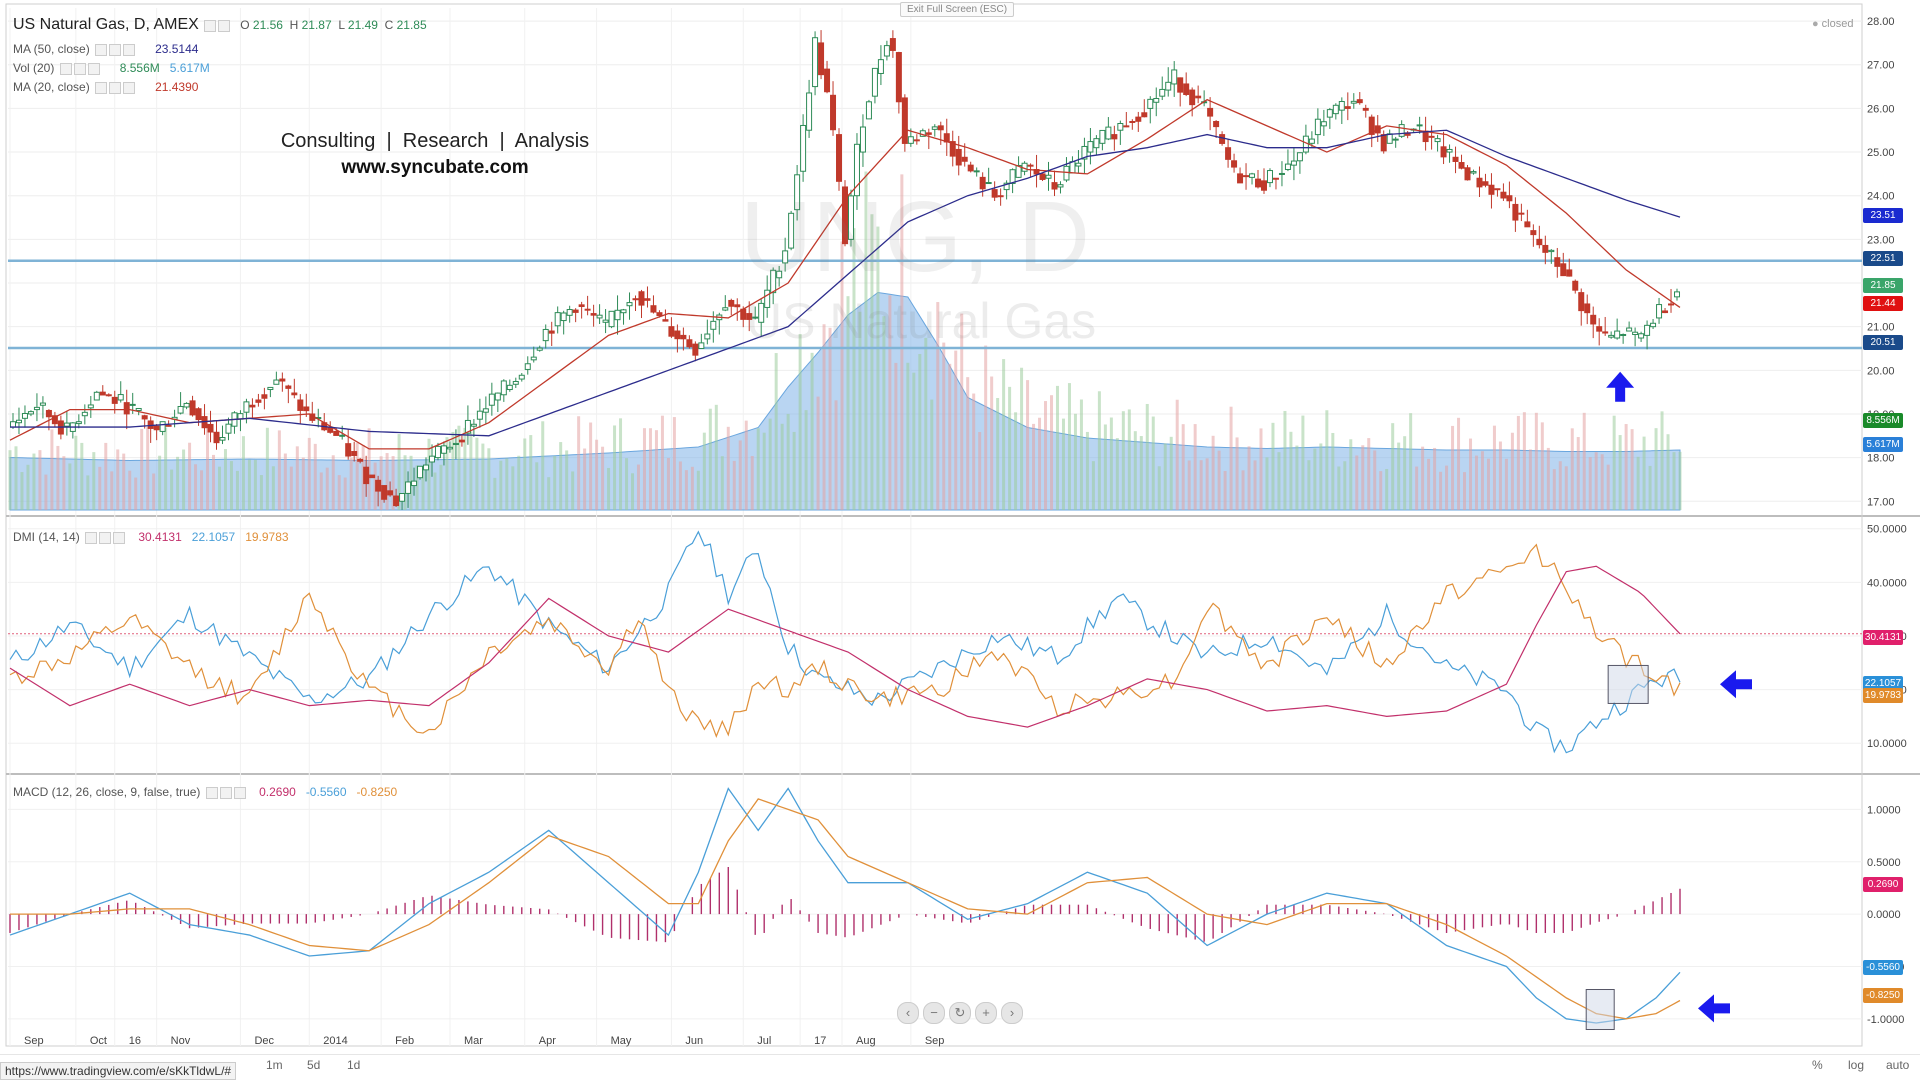 The height and width of the screenshot is (1081, 1920). Describe the element at coordinates (1817, 1065) in the screenshot. I see `percent-scale-button: %` at that location.